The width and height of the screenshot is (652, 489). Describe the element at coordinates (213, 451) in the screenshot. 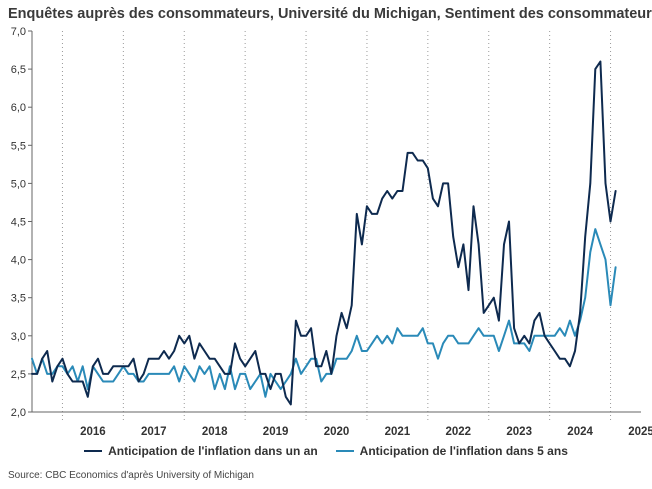

I see `legend-label-1y: Anticipation de l'inflation dans un an` at that location.